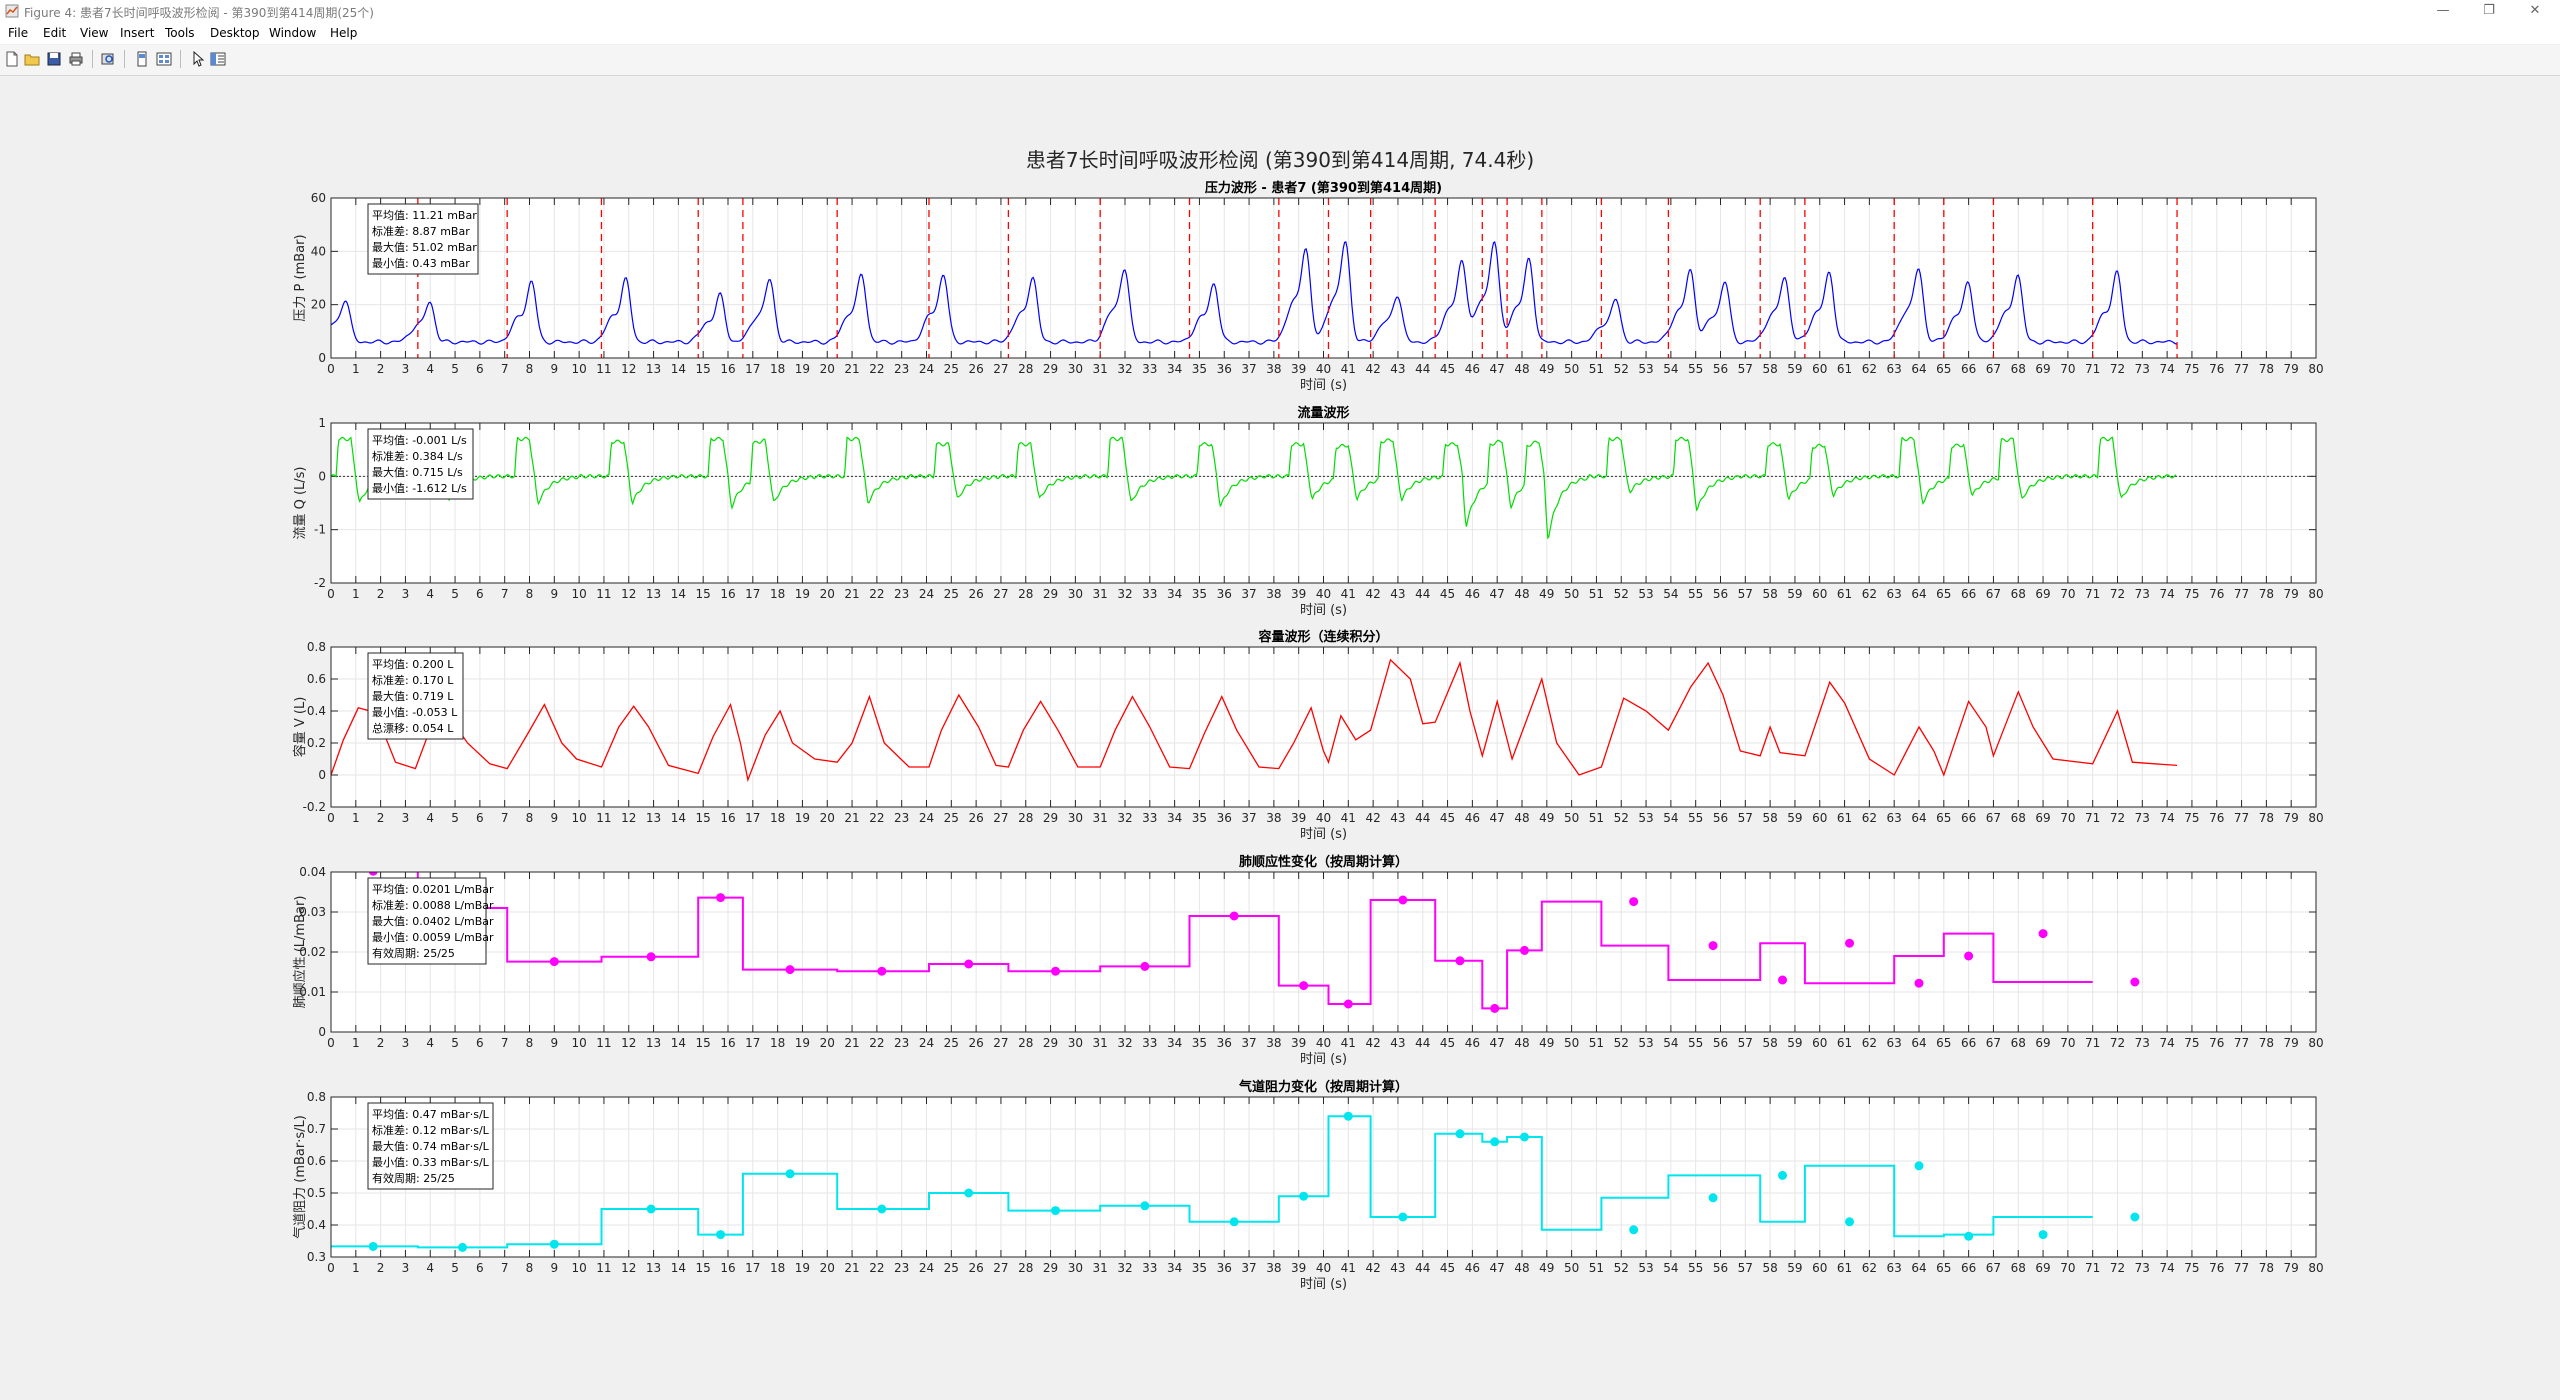  I want to click on open-file-icon, so click(32, 59).